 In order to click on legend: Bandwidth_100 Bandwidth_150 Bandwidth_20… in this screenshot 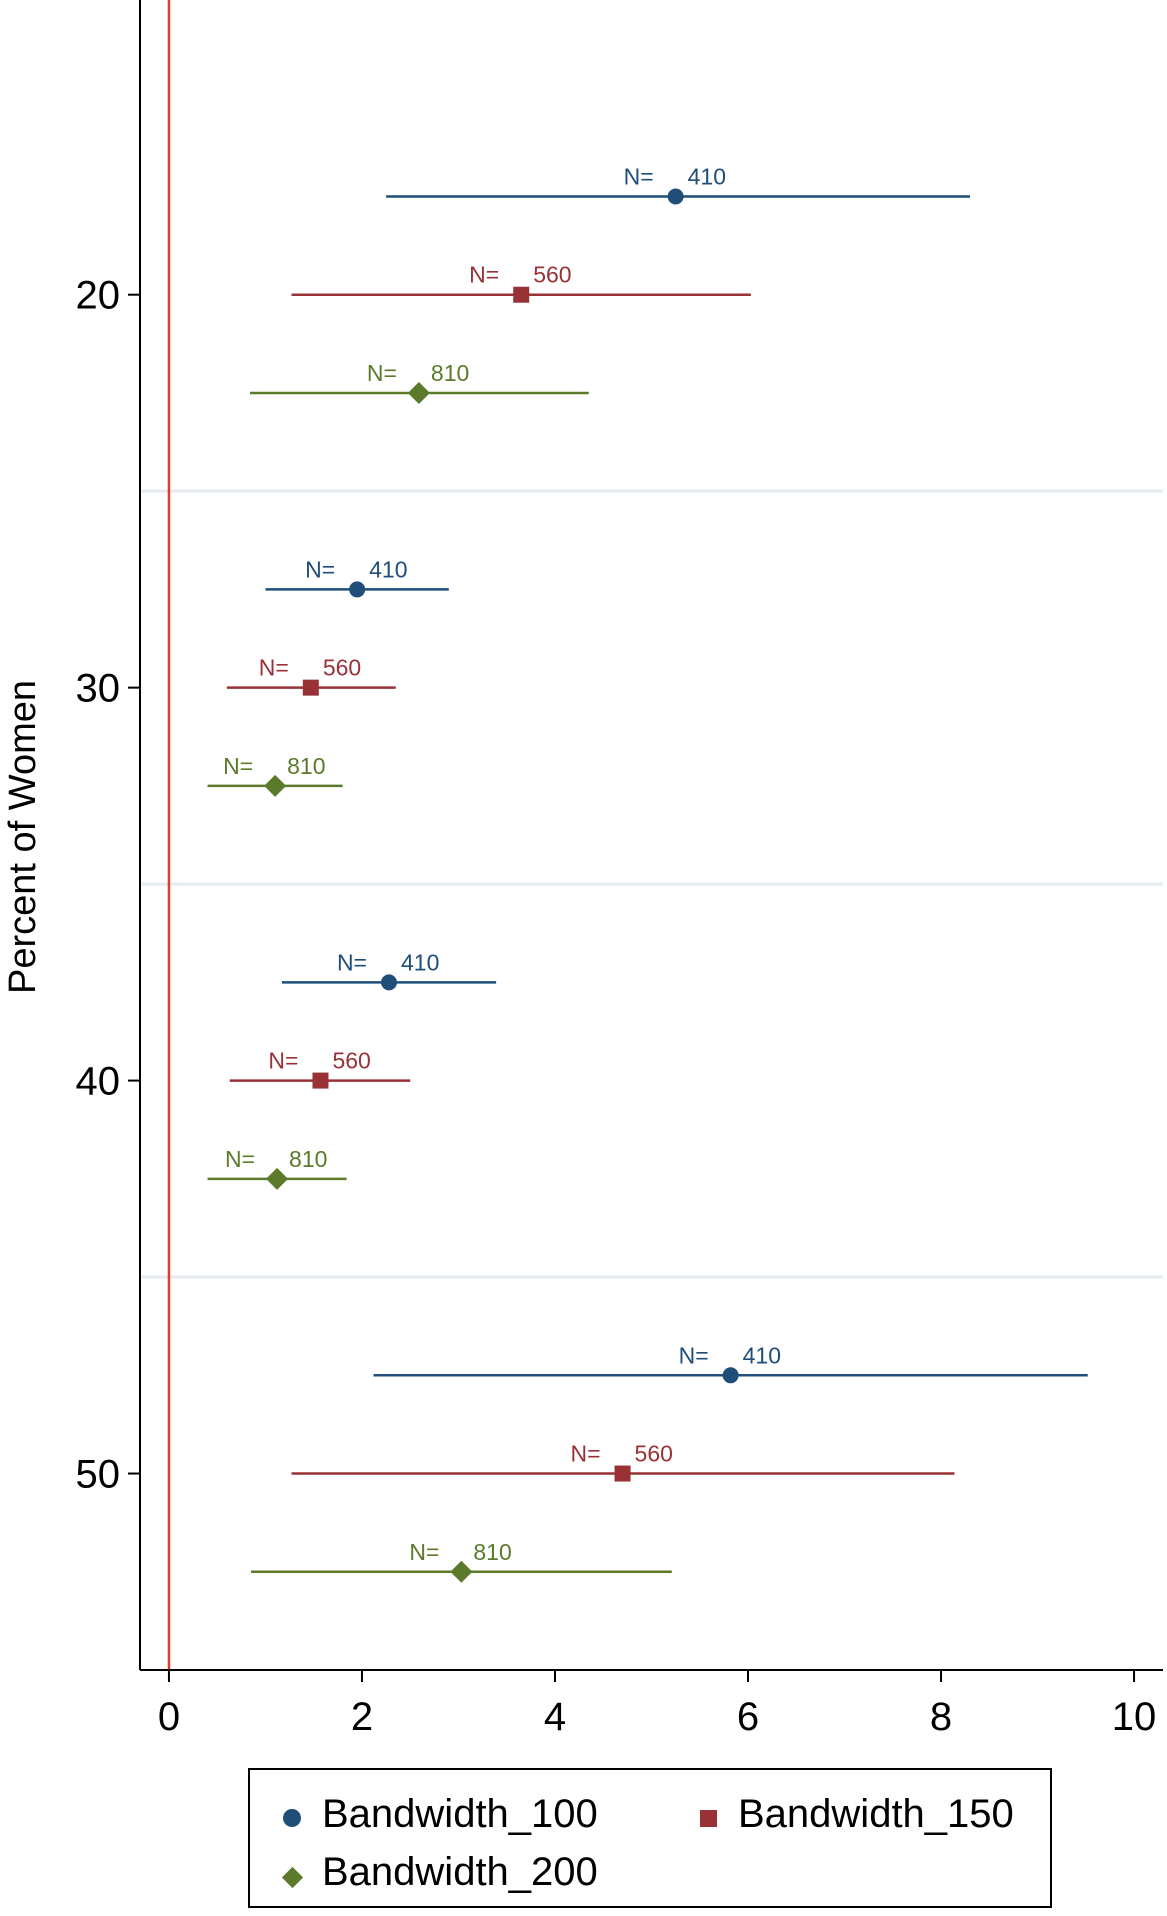, I will do `click(650, 1838)`.